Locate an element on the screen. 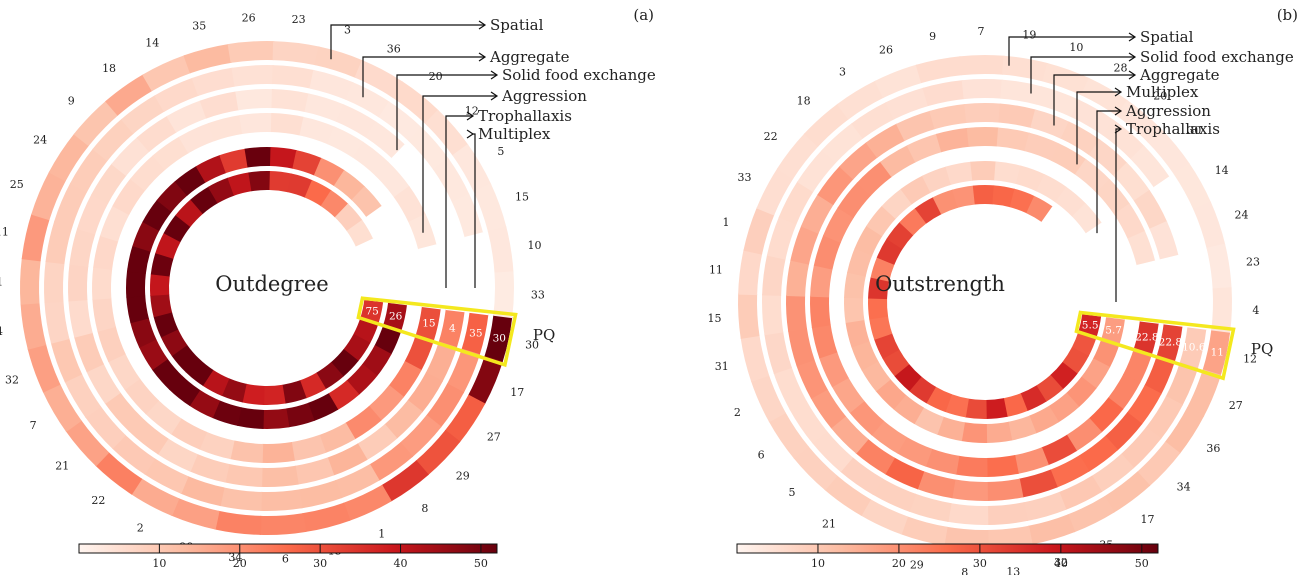 The width and height of the screenshot is (1314, 575). individual-label: 21 is located at coordinates (62, 466).